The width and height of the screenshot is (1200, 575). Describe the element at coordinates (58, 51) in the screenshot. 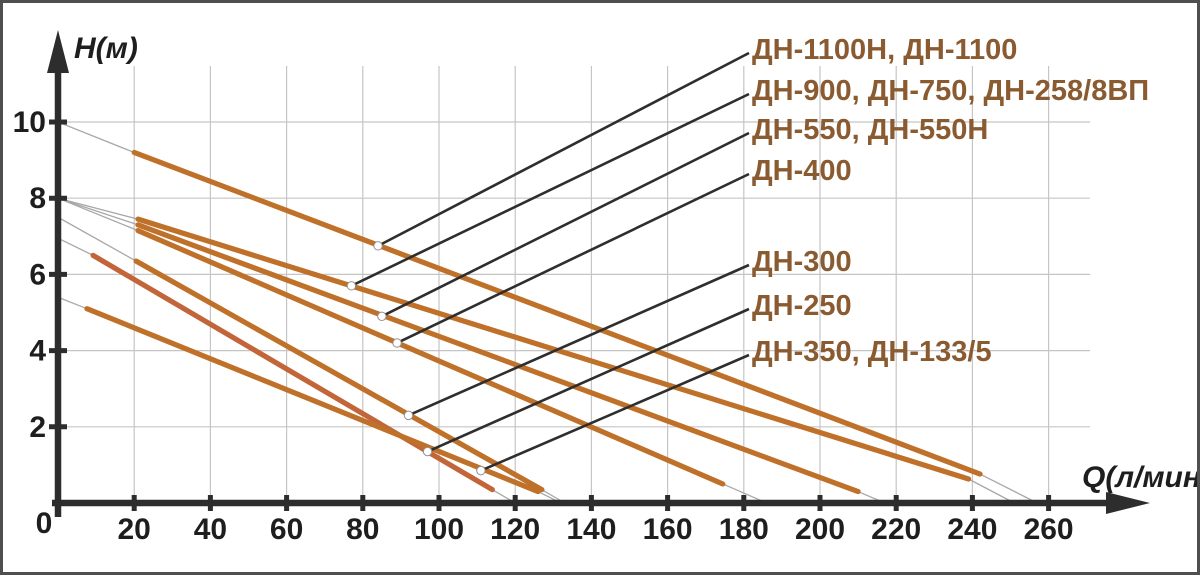

I see `y-axis-arrowhead` at that location.